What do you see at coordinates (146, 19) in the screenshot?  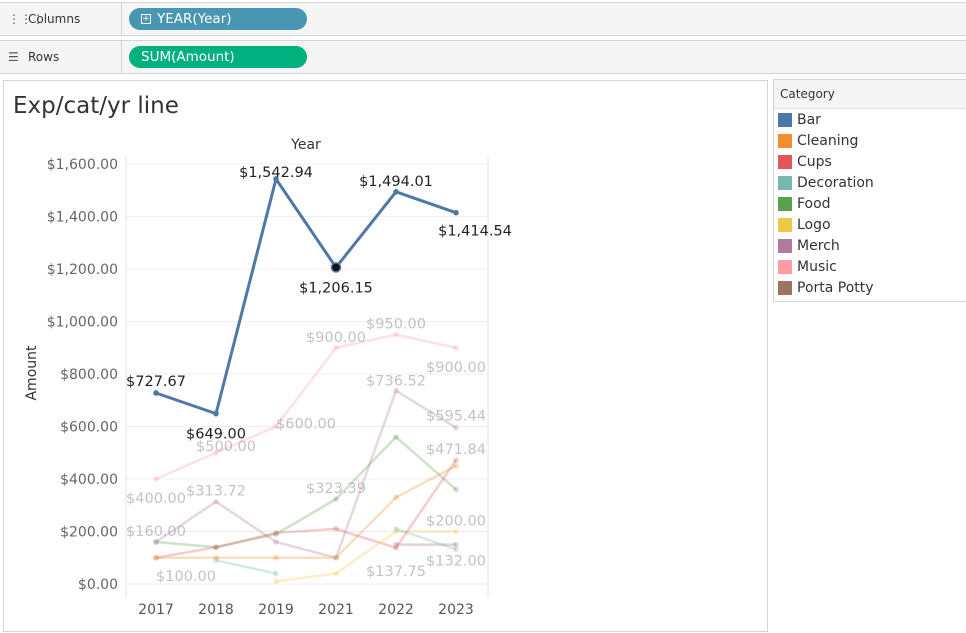 I see `expand-plus-icon: +` at bounding box center [146, 19].